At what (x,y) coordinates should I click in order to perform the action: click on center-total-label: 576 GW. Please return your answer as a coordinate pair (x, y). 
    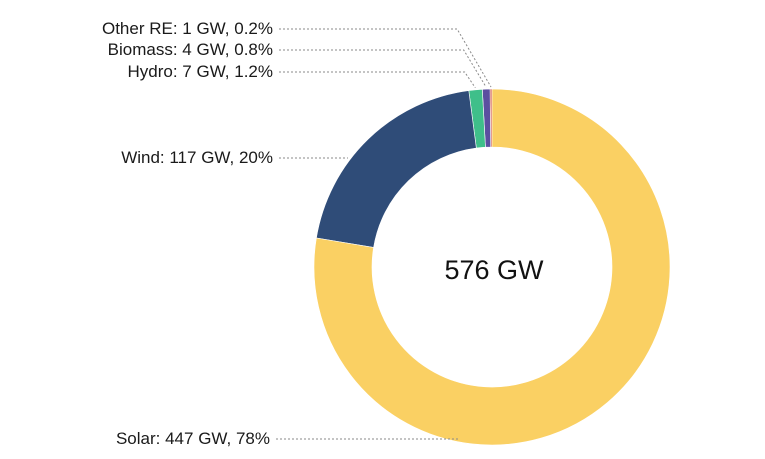
    Looking at the image, I should click on (494, 270).